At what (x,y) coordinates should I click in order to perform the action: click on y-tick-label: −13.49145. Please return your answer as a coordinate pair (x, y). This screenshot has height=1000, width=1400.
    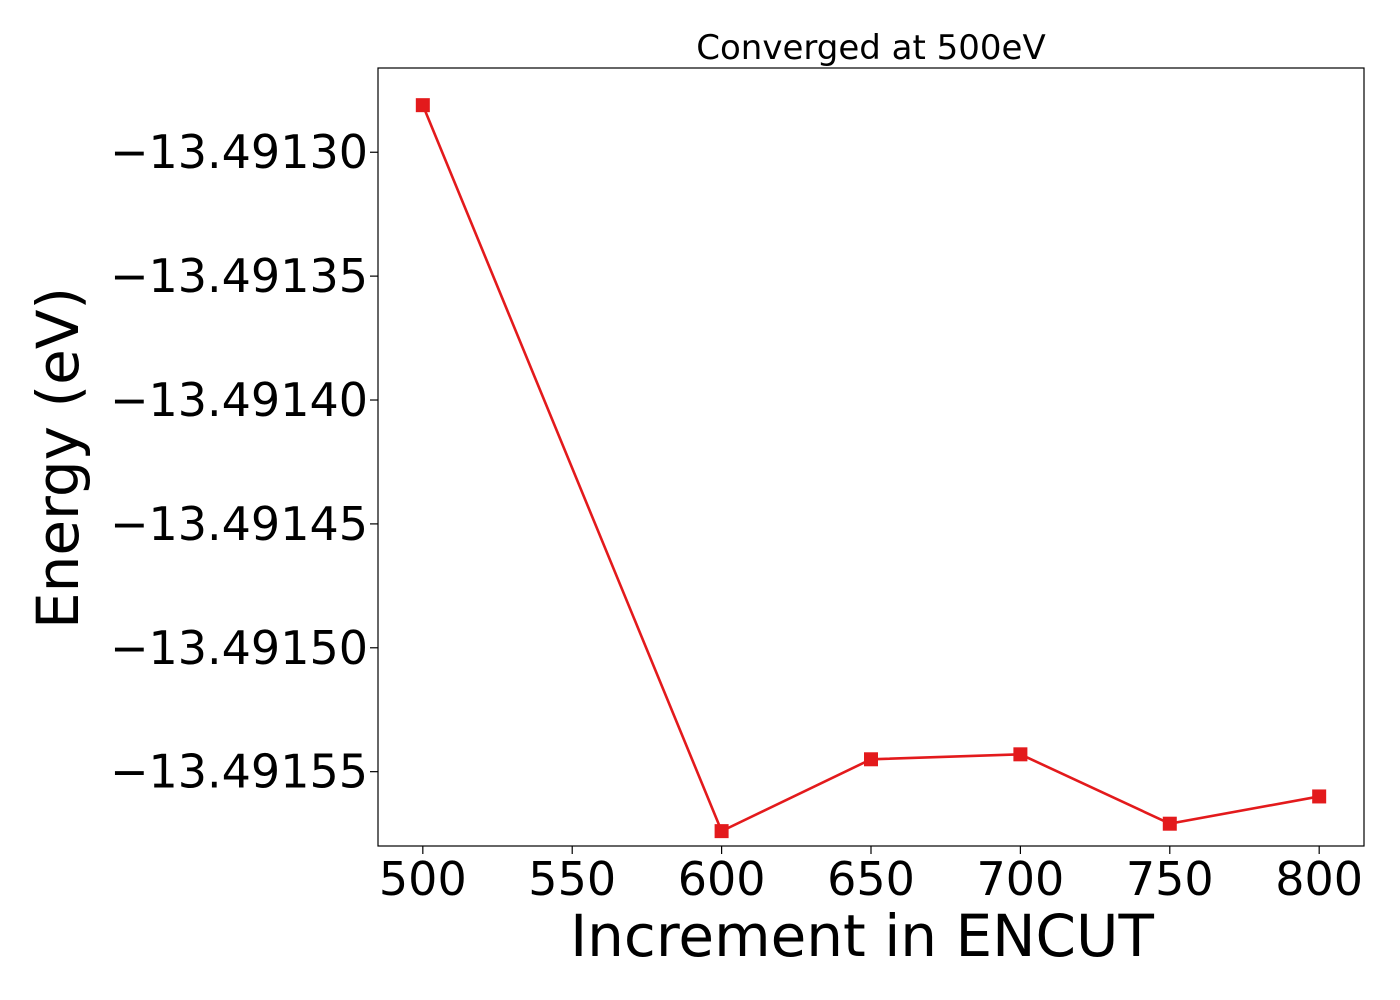
    Looking at the image, I should click on (239, 524).